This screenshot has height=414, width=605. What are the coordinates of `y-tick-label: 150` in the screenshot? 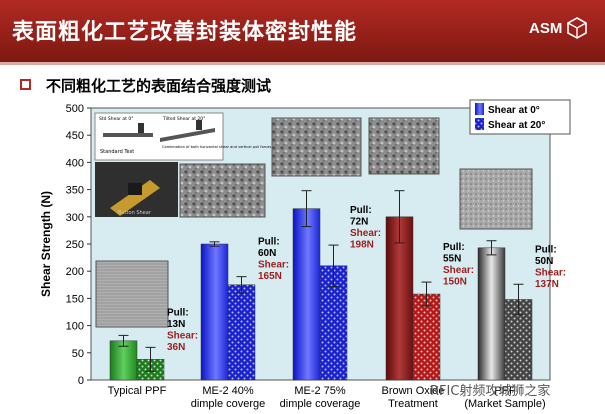 It's located at (75, 299).